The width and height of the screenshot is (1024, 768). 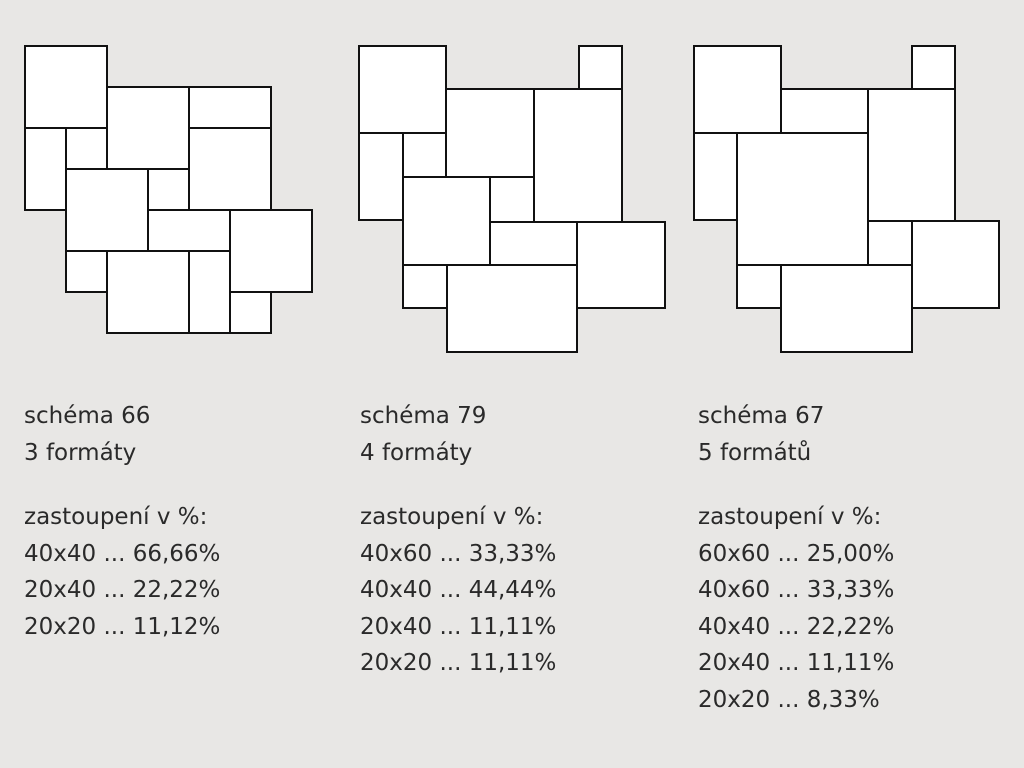 I want to click on format-count: 3 formáty, so click(x=80, y=452).